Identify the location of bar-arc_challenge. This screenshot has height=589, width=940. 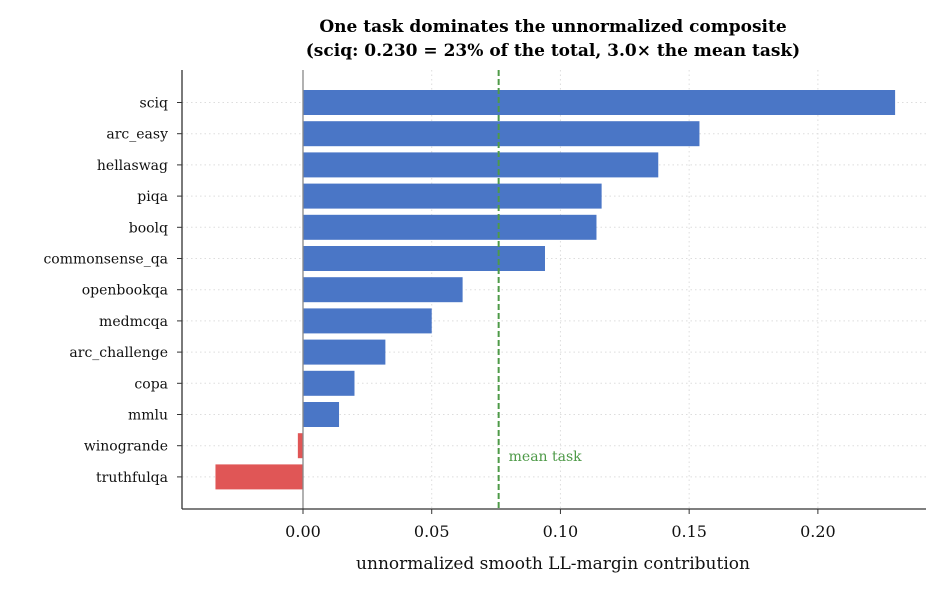
(344, 352).